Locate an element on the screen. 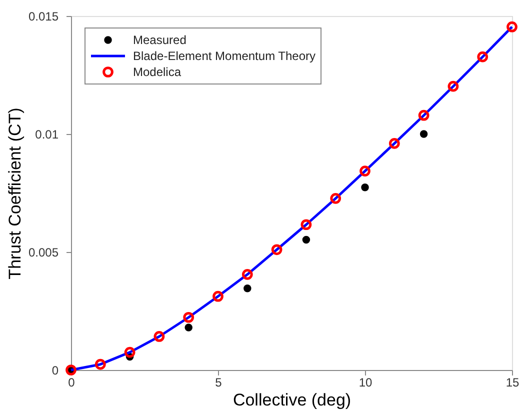  x-tick-label: 15 is located at coordinates (513, 383).